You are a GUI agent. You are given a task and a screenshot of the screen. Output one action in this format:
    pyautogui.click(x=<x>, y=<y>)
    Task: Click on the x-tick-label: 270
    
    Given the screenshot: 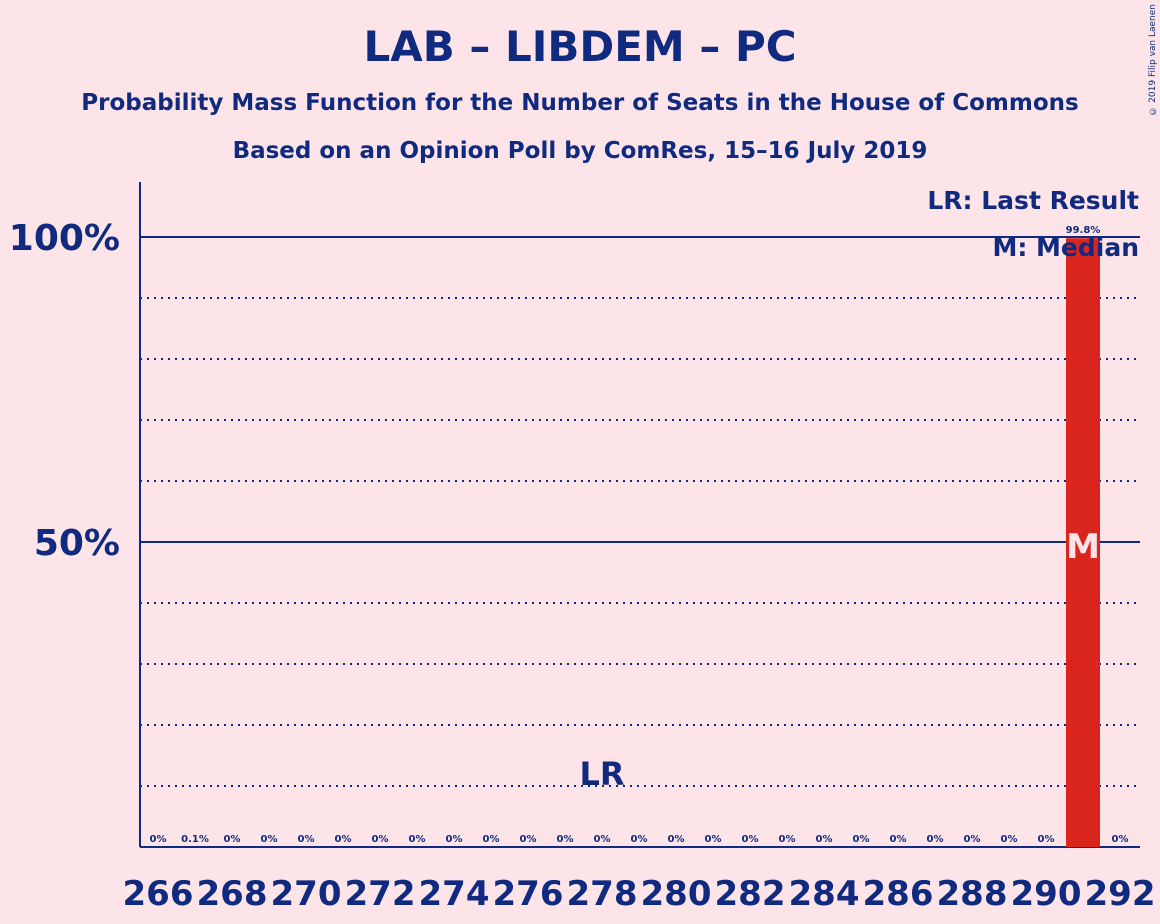 What is the action you would take?
    pyautogui.click(x=306, y=894)
    